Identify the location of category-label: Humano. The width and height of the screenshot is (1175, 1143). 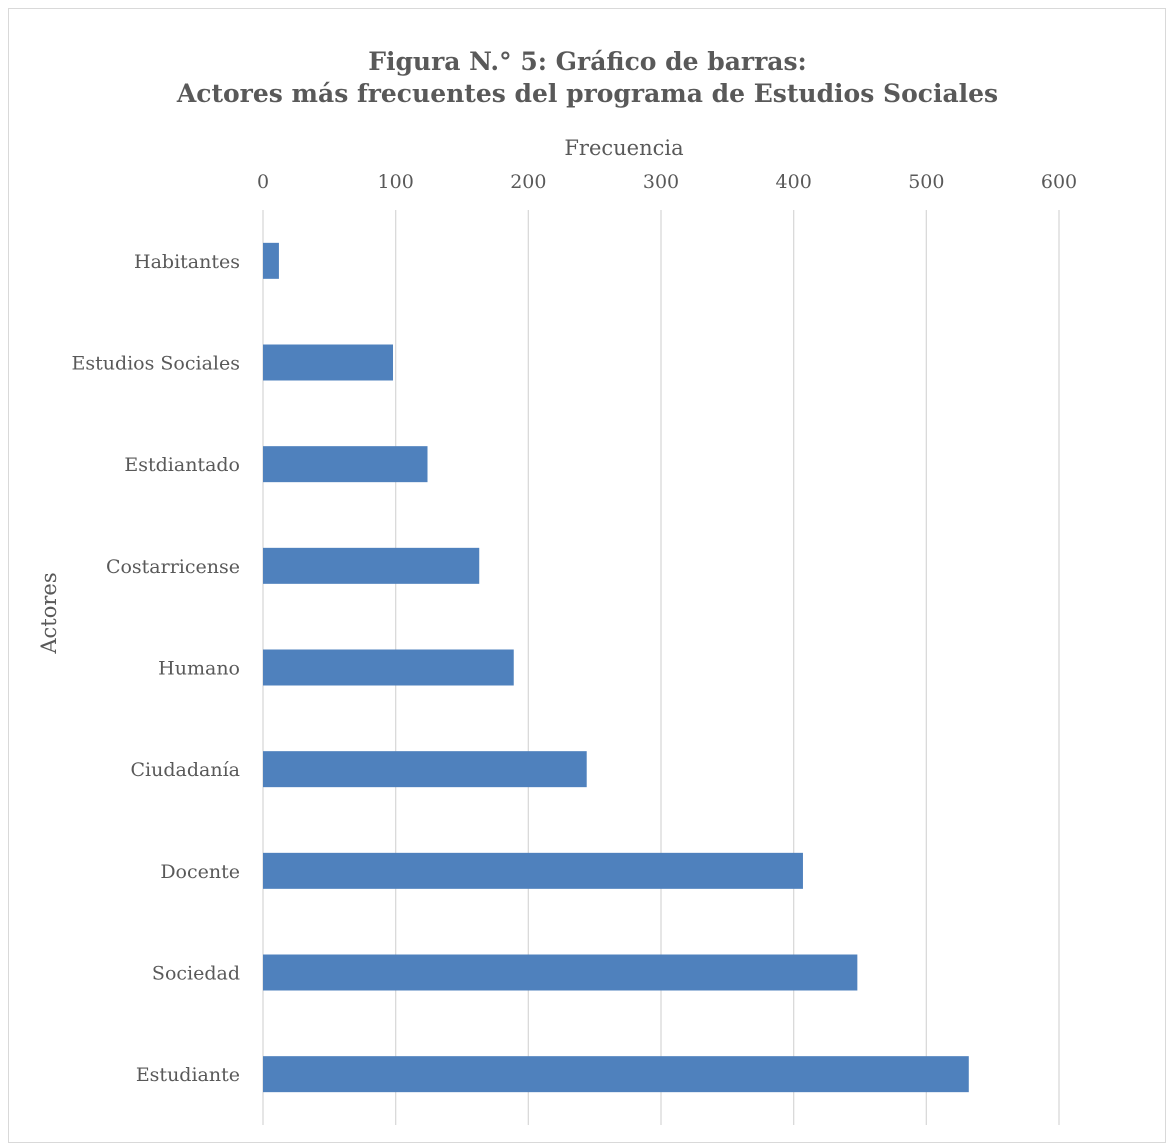
(199, 669).